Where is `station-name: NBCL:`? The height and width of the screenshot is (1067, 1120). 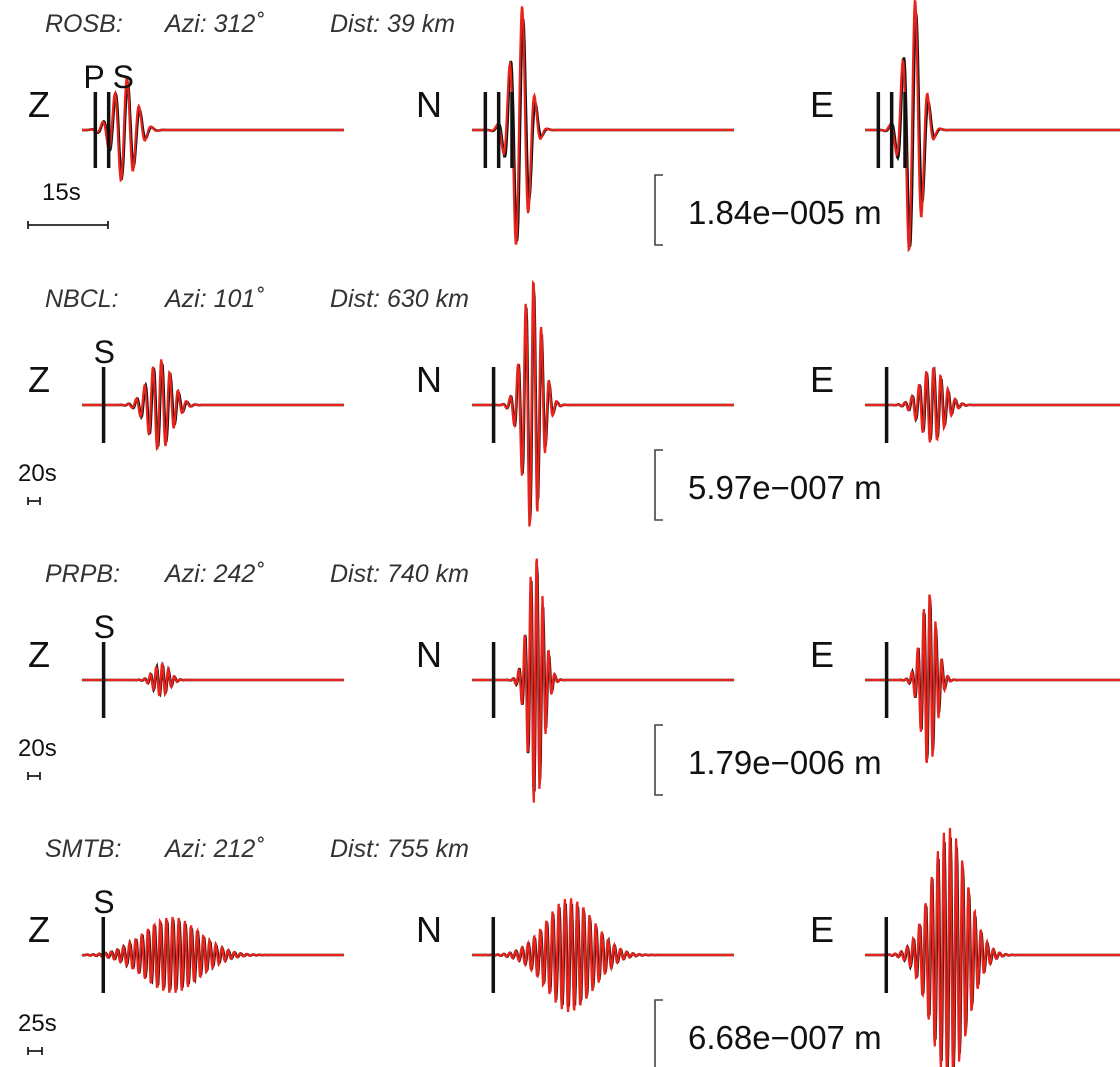
station-name: NBCL: is located at coordinates (82, 299).